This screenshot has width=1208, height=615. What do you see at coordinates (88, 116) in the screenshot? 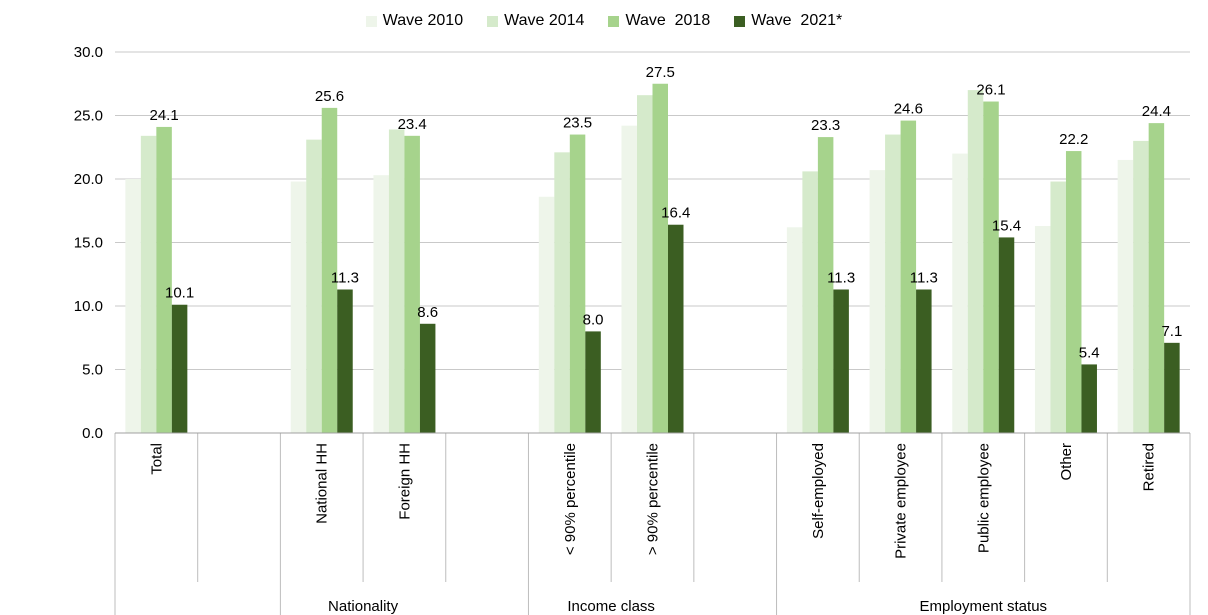
I see `y-tick-label: 25.0` at bounding box center [88, 116].